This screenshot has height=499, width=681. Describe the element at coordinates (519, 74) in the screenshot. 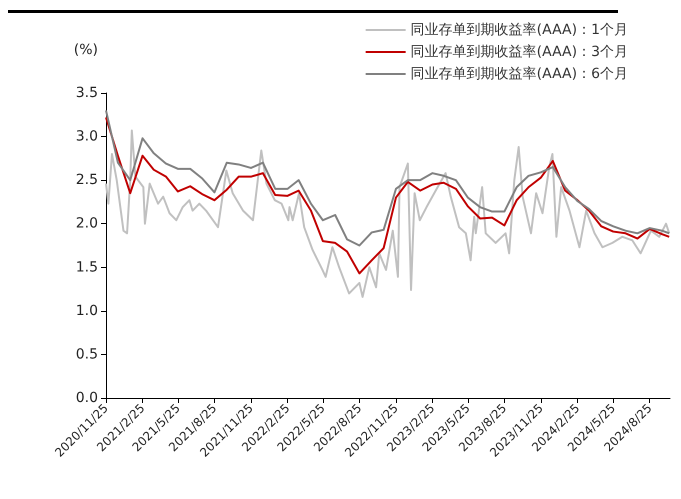

I see `legend-label: 同业存单到期收益率(AAA)：6个月` at that location.